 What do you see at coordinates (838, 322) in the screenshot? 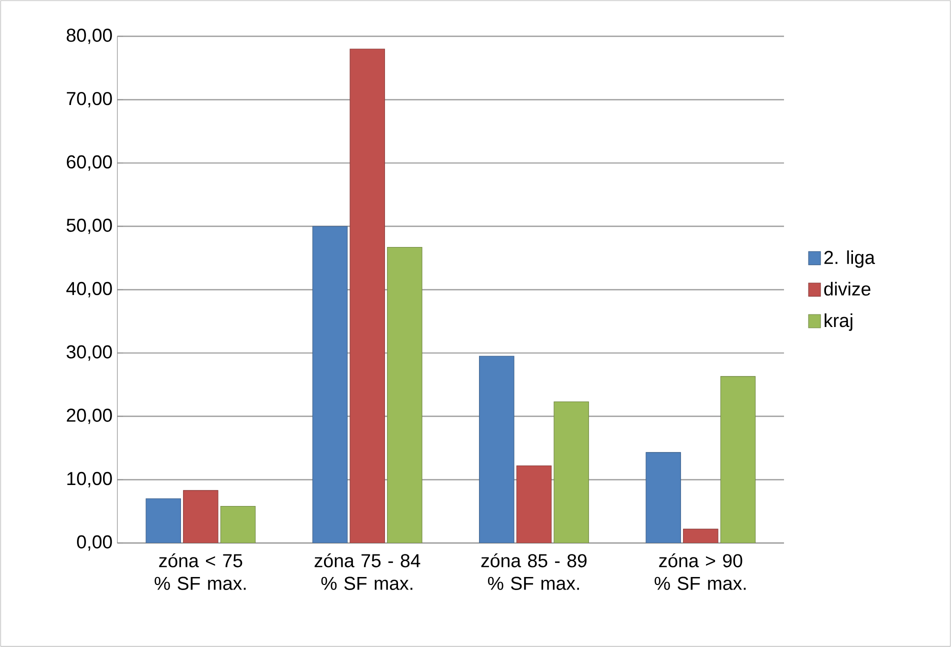
I see `legend-label: kraj` at bounding box center [838, 322].